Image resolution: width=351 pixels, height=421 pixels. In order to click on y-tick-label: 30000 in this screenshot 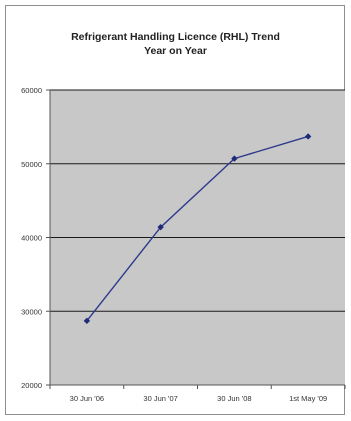, I will do `click(31, 311)`.